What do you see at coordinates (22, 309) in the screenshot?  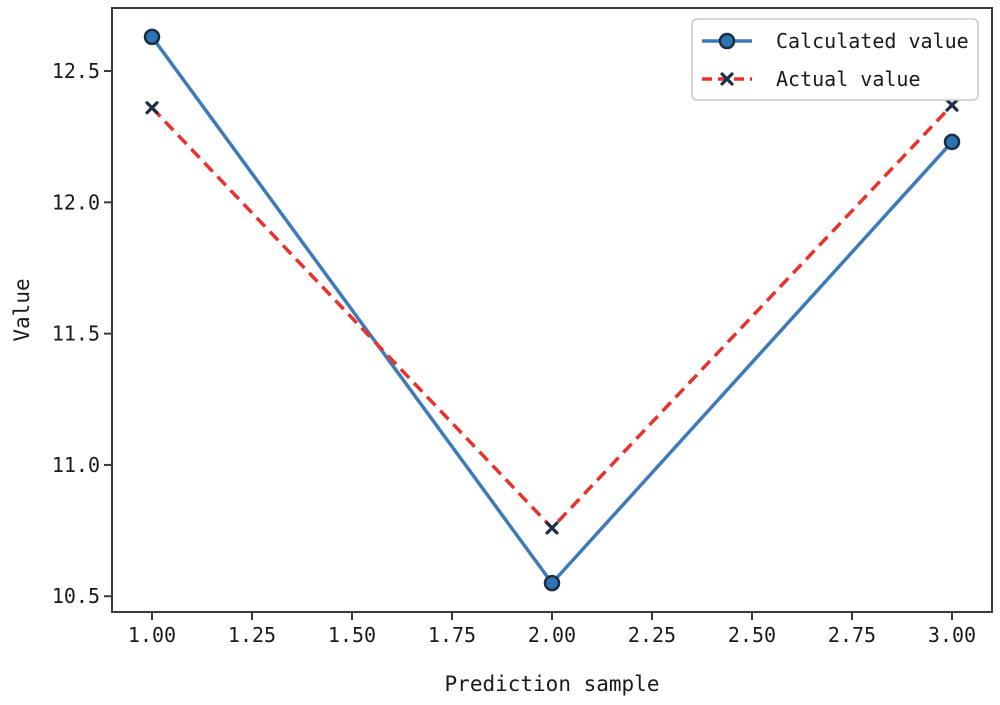 I see `y-axis-label: Value` at bounding box center [22, 309].